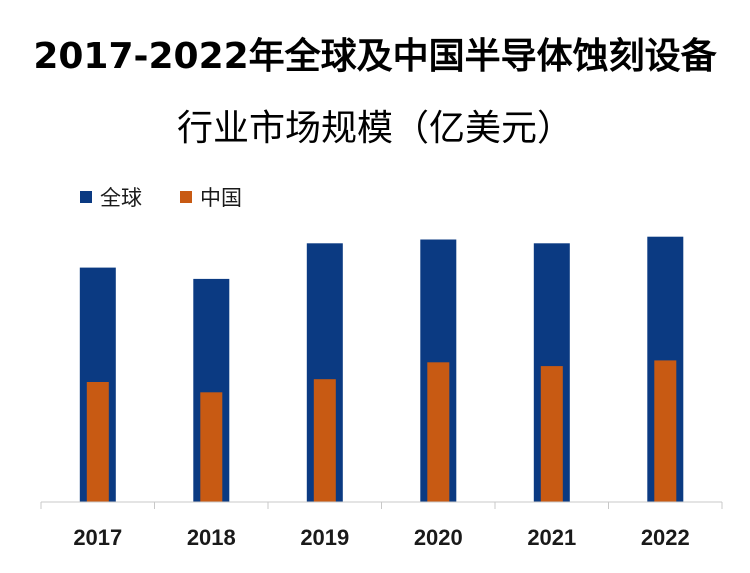 Image resolution: width=750 pixels, height=573 pixels. I want to click on x-tick-label-2022: 2022, so click(665, 537).